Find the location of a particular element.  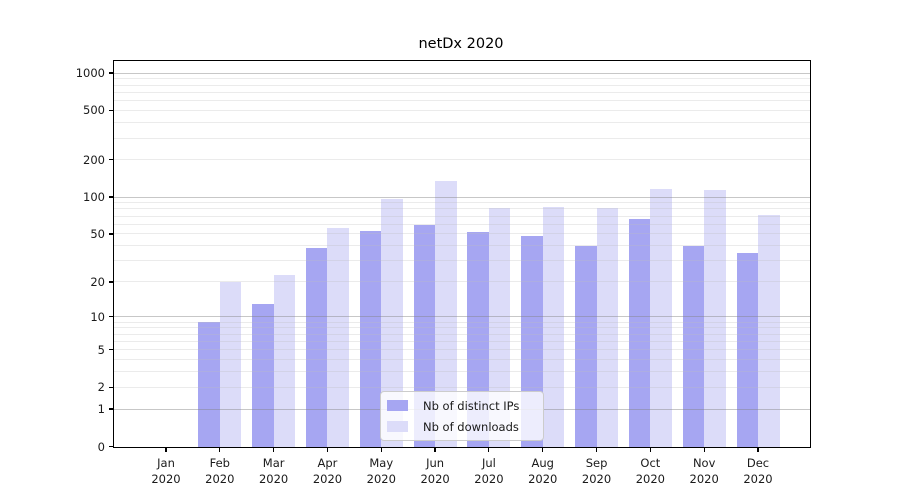

x-tick-month: Dec is located at coordinates (758, 462).